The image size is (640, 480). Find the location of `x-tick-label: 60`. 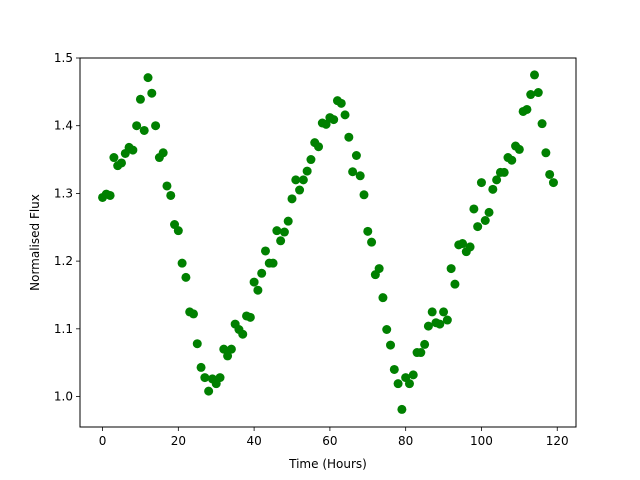

x-tick-label: 60 is located at coordinates (329, 441).